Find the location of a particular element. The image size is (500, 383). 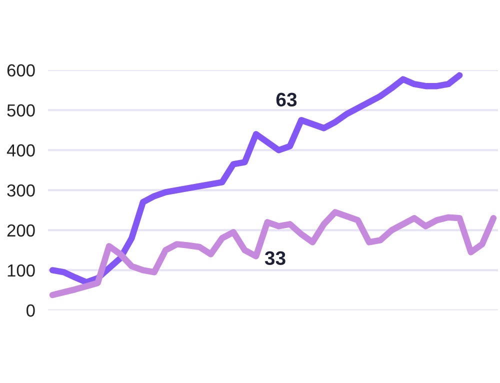

y-tick-label: 500 is located at coordinates (21, 110).